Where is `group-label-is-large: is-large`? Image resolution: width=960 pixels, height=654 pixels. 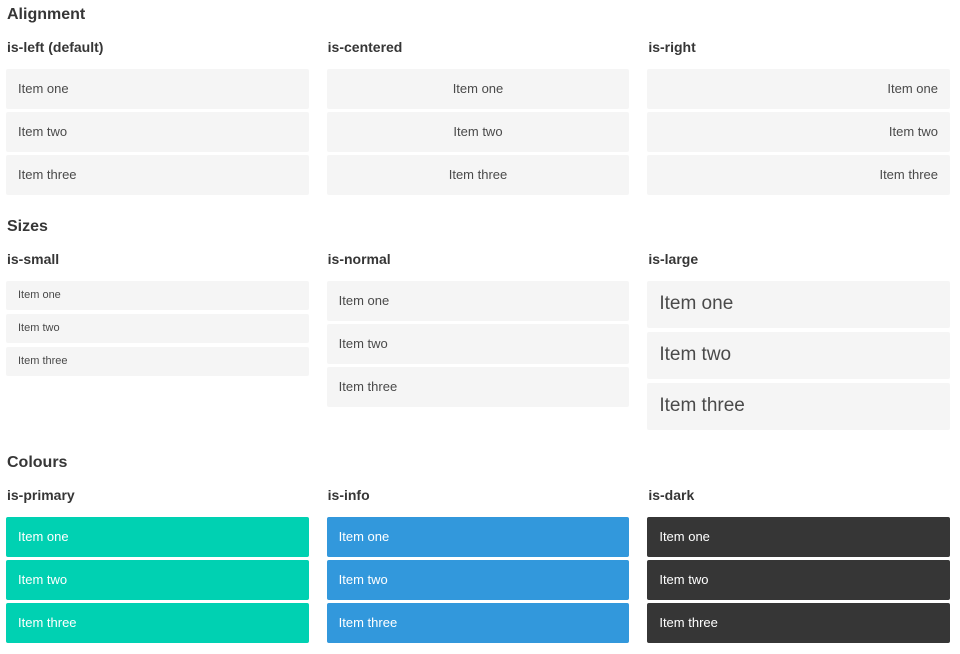
group-label-is-large: is-large is located at coordinates (673, 259).